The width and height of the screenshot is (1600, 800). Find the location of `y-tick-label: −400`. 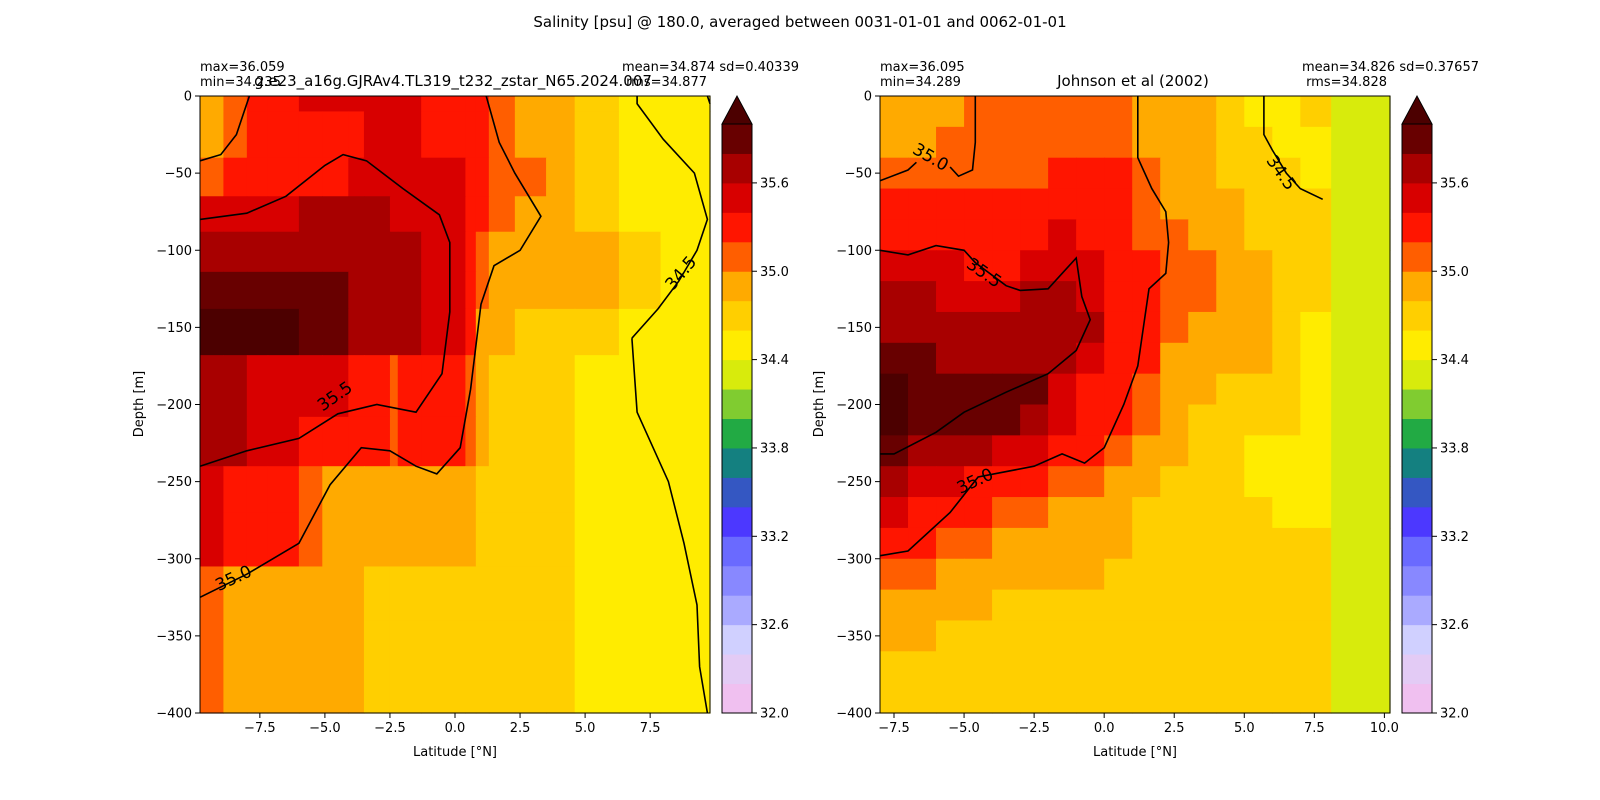

y-tick-label: −400 is located at coordinates (854, 714).